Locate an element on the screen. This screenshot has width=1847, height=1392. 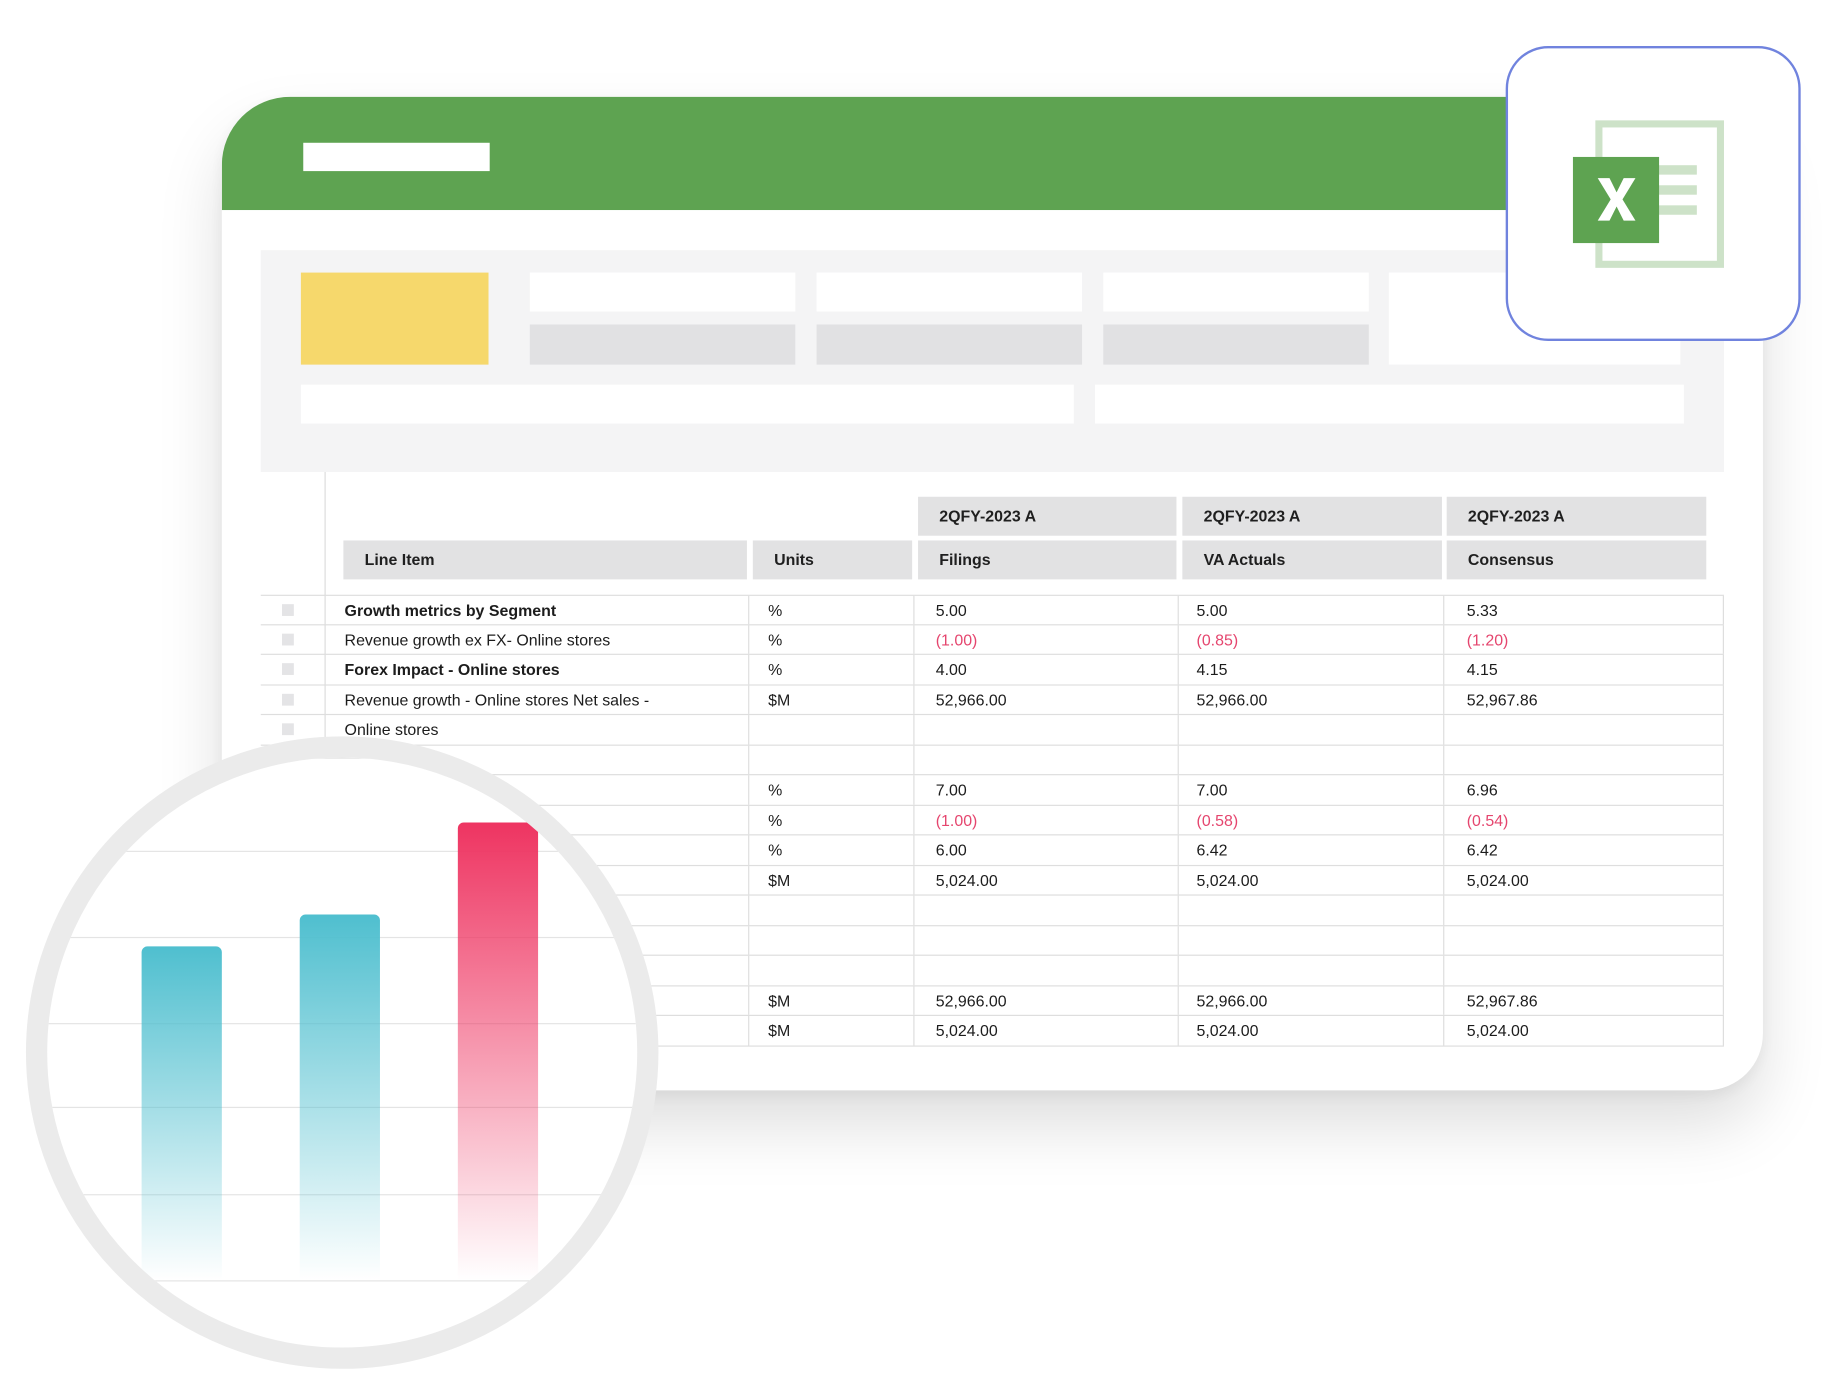
filings-cell: 4.00 is located at coordinates (951, 669).